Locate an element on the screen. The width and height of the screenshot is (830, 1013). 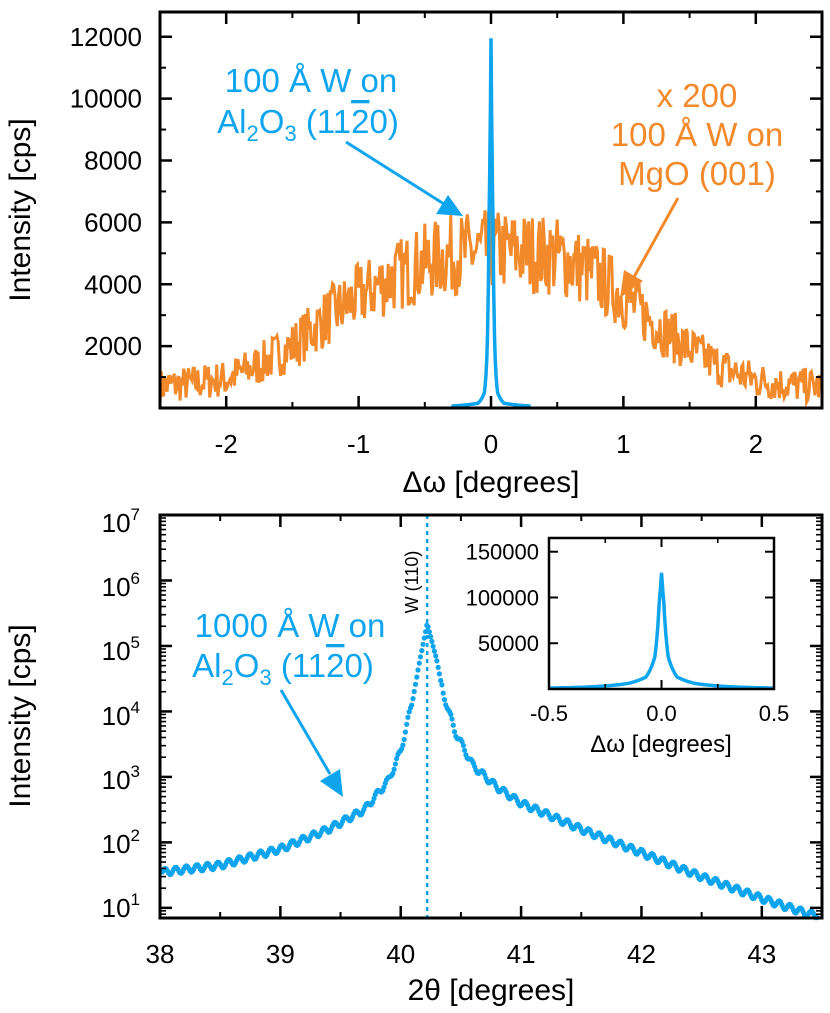
top-annotation-orange-line2: 100 Å W on is located at coordinates (697, 134).